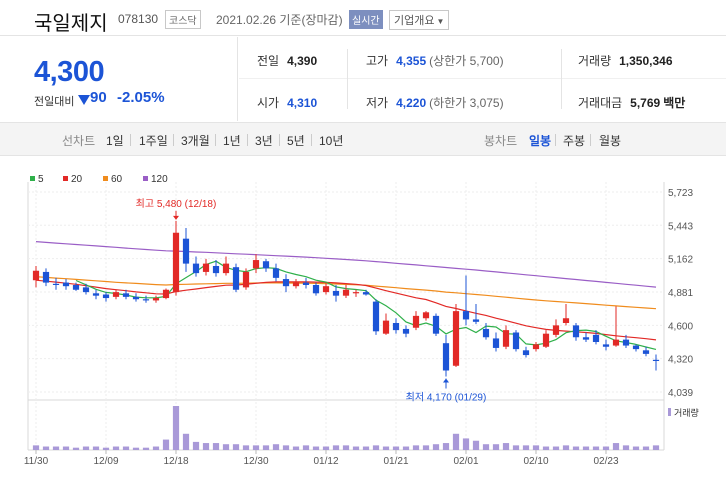 This screenshot has height=480, width=726. I want to click on legend-swatch, so click(145, 178).